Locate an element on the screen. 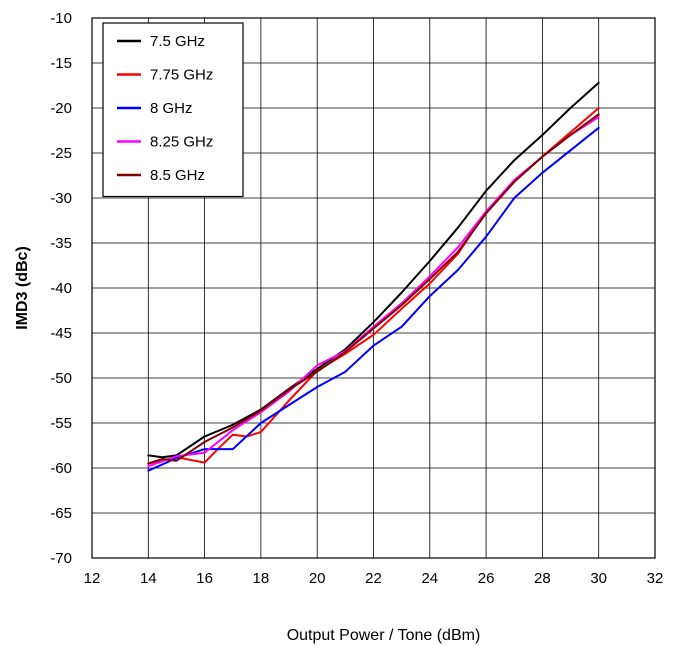 The width and height of the screenshot is (686, 646). legend-label: 7.5 GHz is located at coordinates (177, 41).